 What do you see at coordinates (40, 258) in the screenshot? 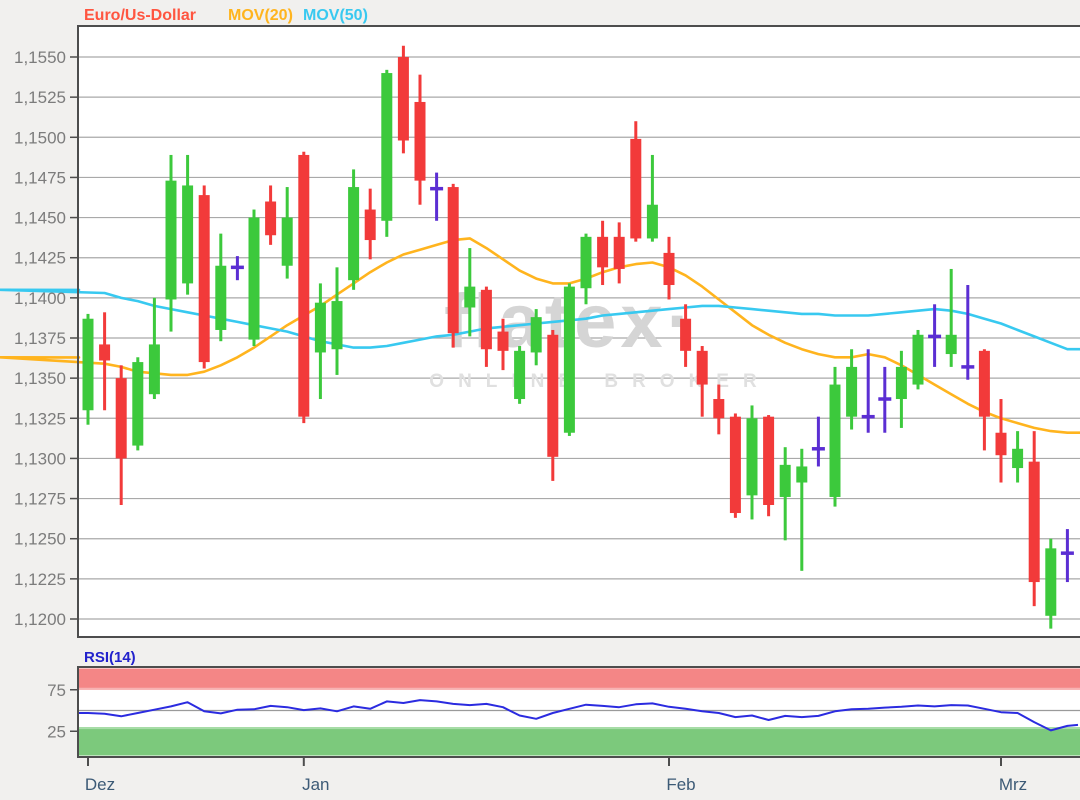
I see `price-tick-label: 1,1425` at bounding box center [40, 258].